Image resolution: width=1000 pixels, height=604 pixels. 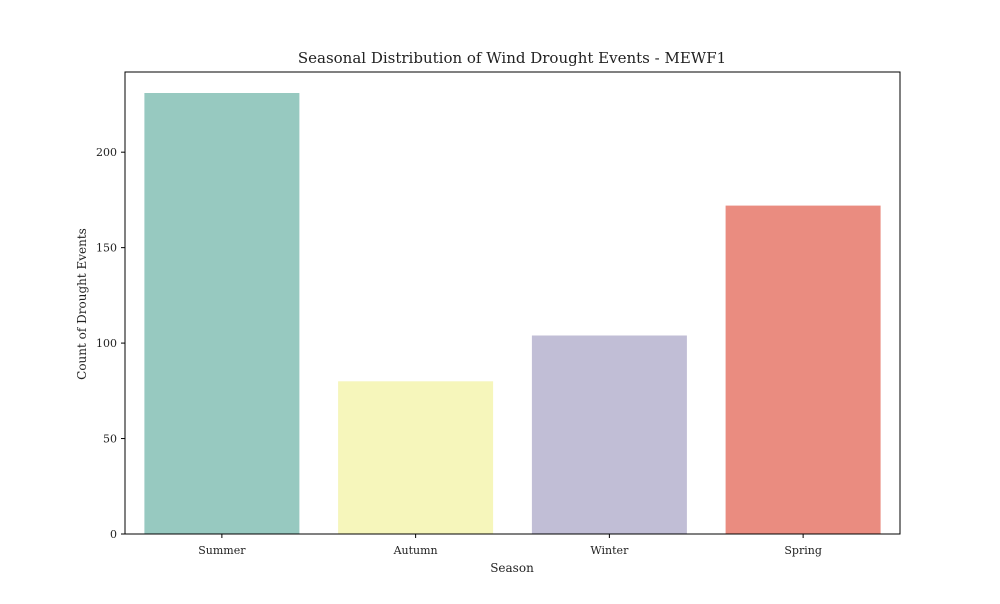 What do you see at coordinates (222, 313) in the screenshot?
I see `bar-summer` at bounding box center [222, 313].